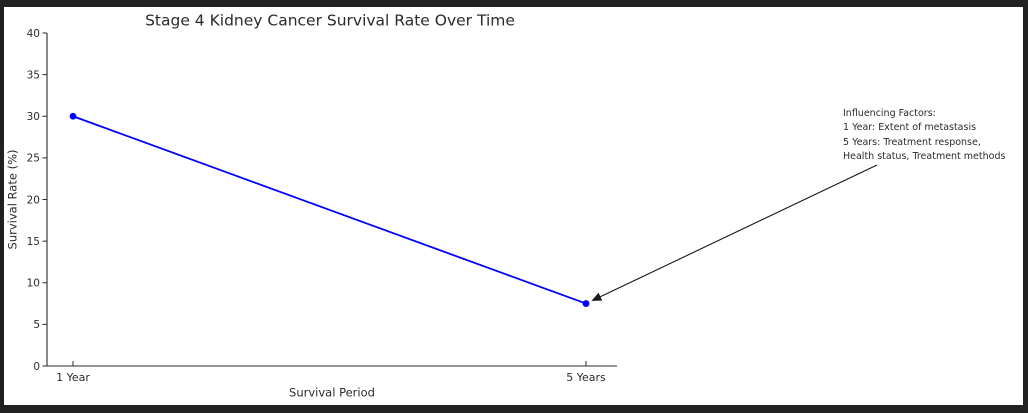 The image size is (1028, 413). I want to click on y-tick-label: 10, so click(33, 284).